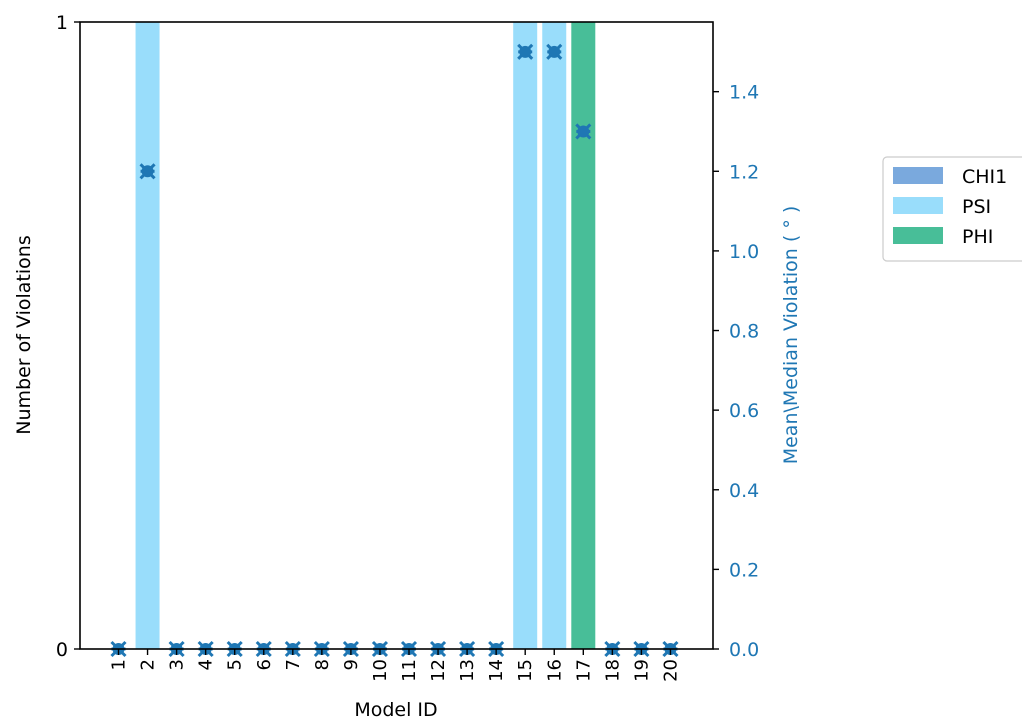 The image size is (1022, 717). What do you see at coordinates (976, 207) in the screenshot?
I see `legend-label: PSI` at bounding box center [976, 207].